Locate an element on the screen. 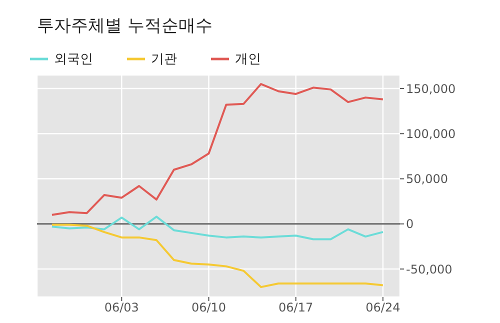  y-tick-label: 50,000 is located at coordinates (427, 179).